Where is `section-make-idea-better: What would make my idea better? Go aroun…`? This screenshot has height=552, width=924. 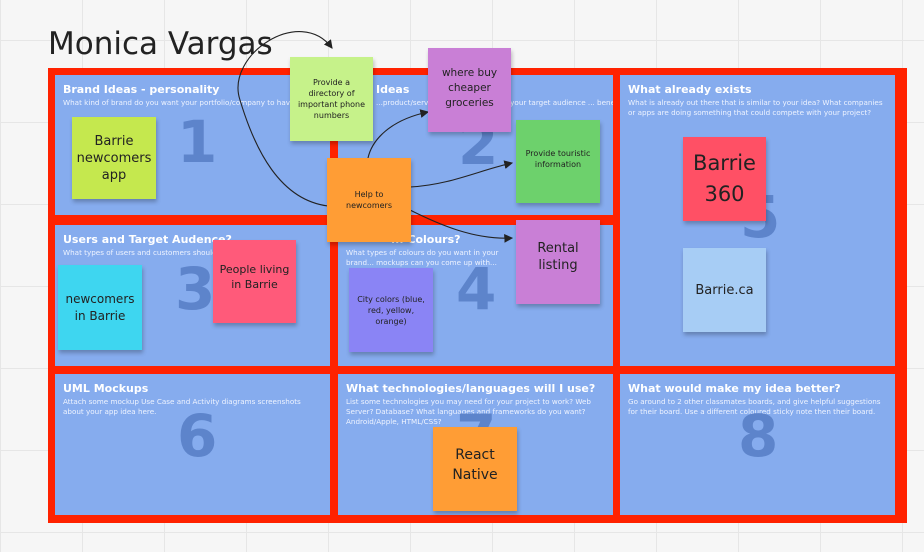
section-make-idea-better: What would make my idea better? Go aroun… is located at coordinates (757, 444).